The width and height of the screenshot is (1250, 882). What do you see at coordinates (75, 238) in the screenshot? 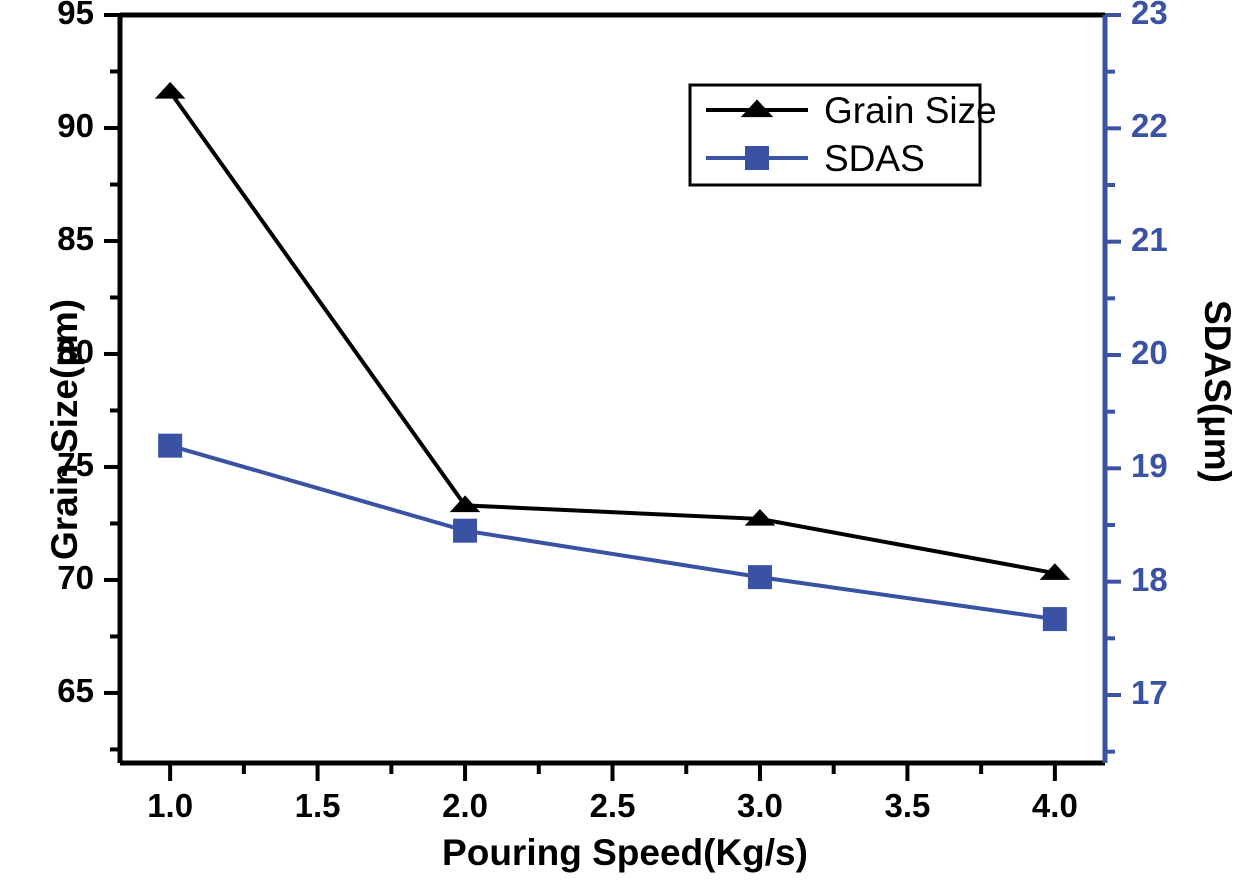
I see `y-tick-label-left: 85` at bounding box center [75, 238].